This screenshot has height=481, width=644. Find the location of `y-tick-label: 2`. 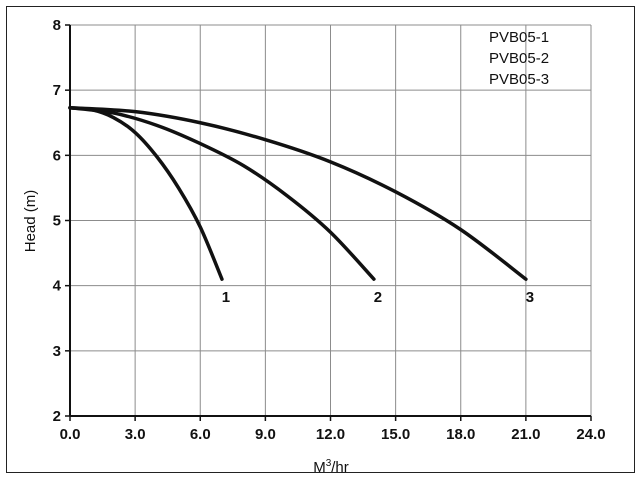

y-tick-label: 2 is located at coordinates (57, 416).